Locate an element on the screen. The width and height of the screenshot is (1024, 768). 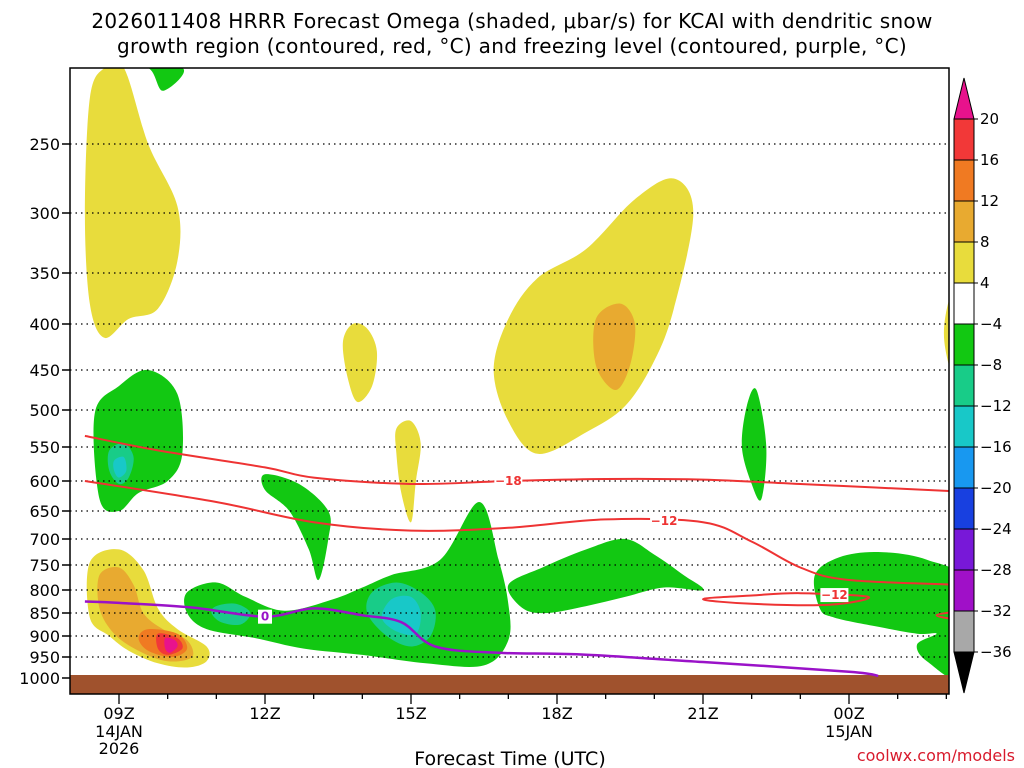
colorbar-label: 8 is located at coordinates (985, 242).